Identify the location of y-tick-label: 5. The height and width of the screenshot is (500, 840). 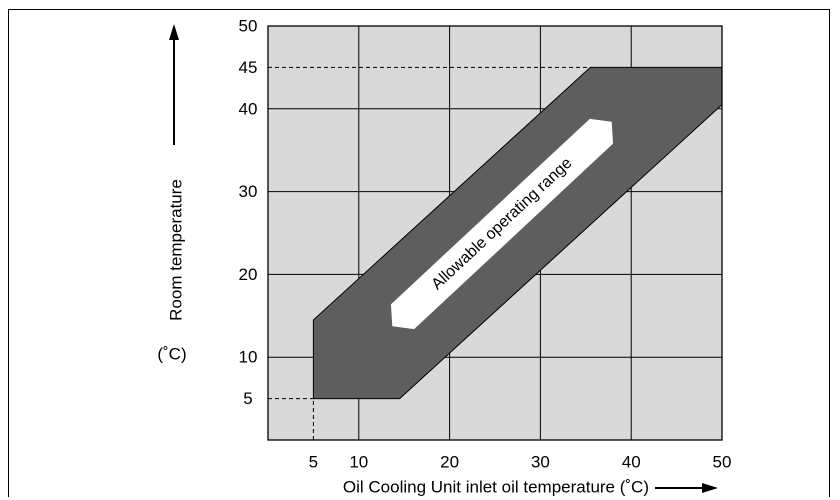
(247, 398).